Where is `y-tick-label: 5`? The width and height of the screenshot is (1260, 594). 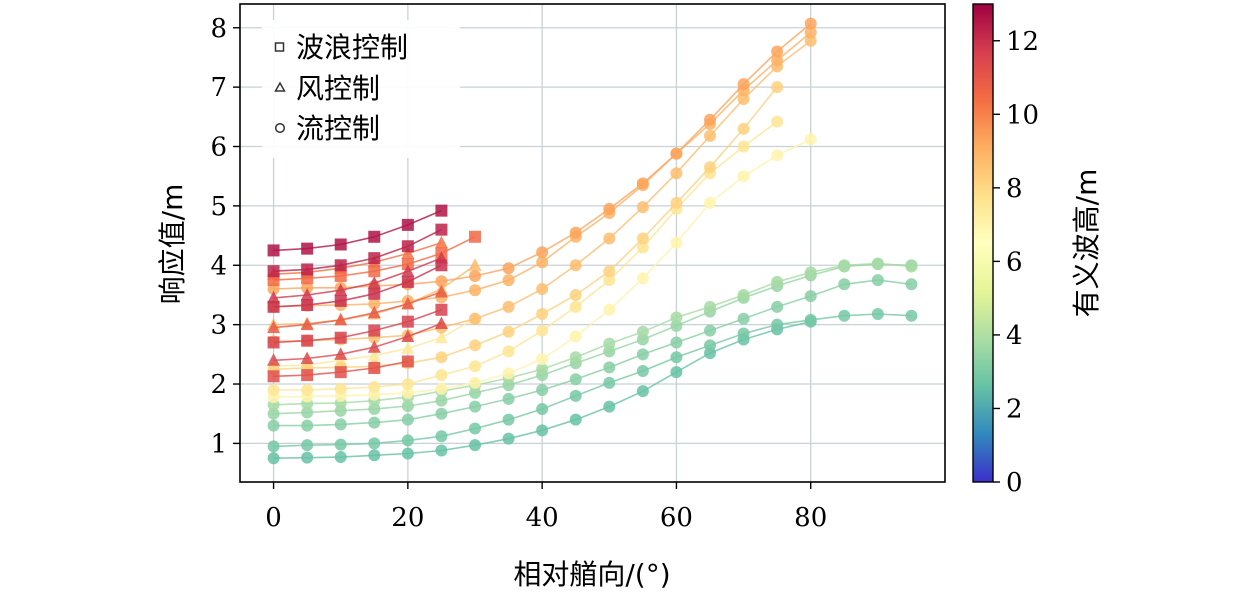 y-tick-label: 5 is located at coordinates (218, 207).